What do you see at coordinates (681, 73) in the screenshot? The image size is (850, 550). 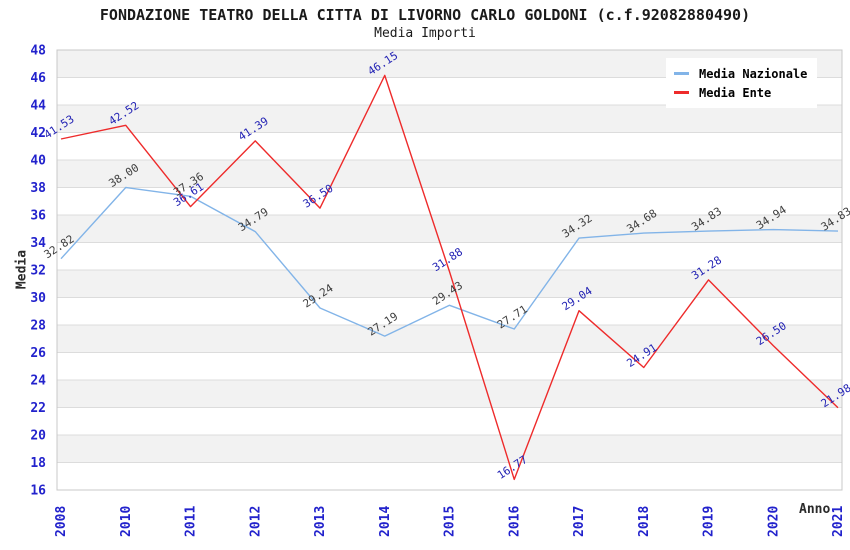 I see `media-nazionale-line-swatch` at bounding box center [681, 73].